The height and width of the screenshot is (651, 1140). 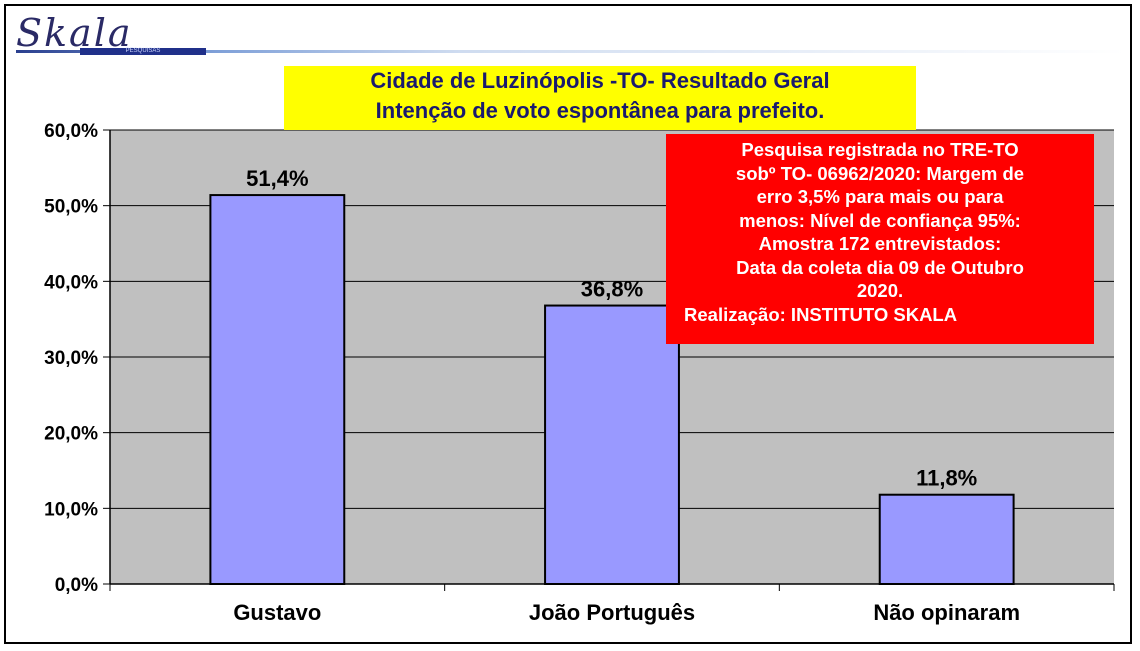 I want to click on y-tick-label: 10,0%, so click(x=71, y=509).